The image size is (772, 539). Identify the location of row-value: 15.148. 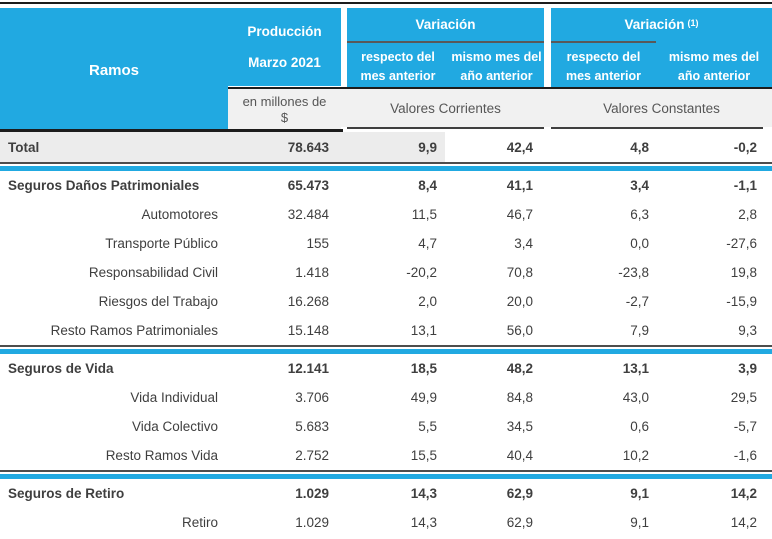
(308, 330).